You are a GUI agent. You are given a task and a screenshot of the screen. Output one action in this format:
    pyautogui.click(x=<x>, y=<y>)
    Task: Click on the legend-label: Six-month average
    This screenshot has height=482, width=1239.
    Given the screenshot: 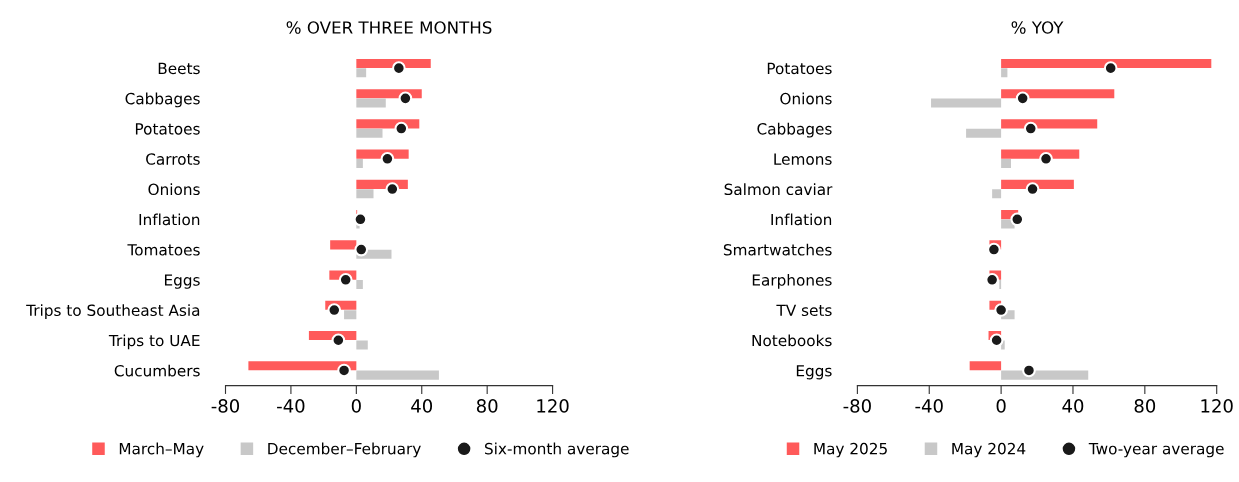 What is the action you would take?
    pyautogui.click(x=556, y=450)
    